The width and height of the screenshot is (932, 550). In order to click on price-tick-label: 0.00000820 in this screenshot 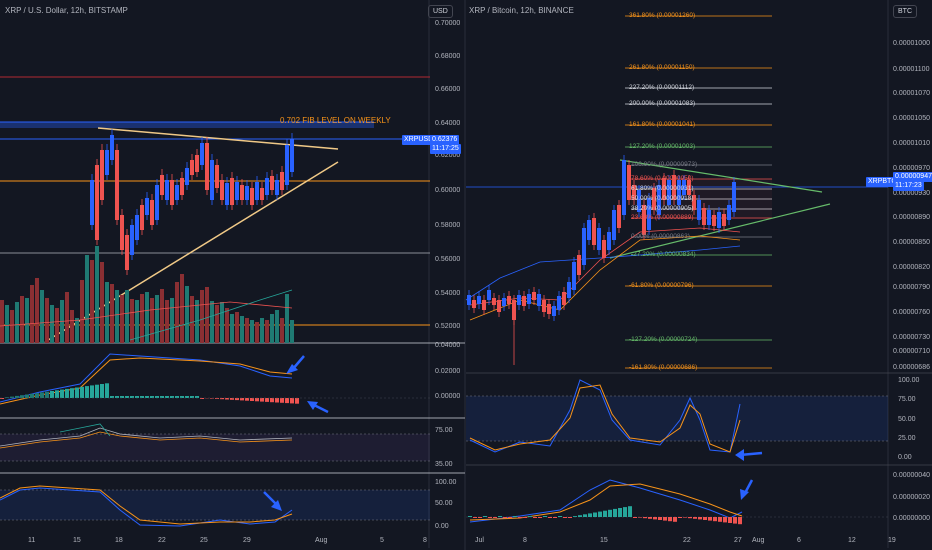, I will do `click(911, 267)`.